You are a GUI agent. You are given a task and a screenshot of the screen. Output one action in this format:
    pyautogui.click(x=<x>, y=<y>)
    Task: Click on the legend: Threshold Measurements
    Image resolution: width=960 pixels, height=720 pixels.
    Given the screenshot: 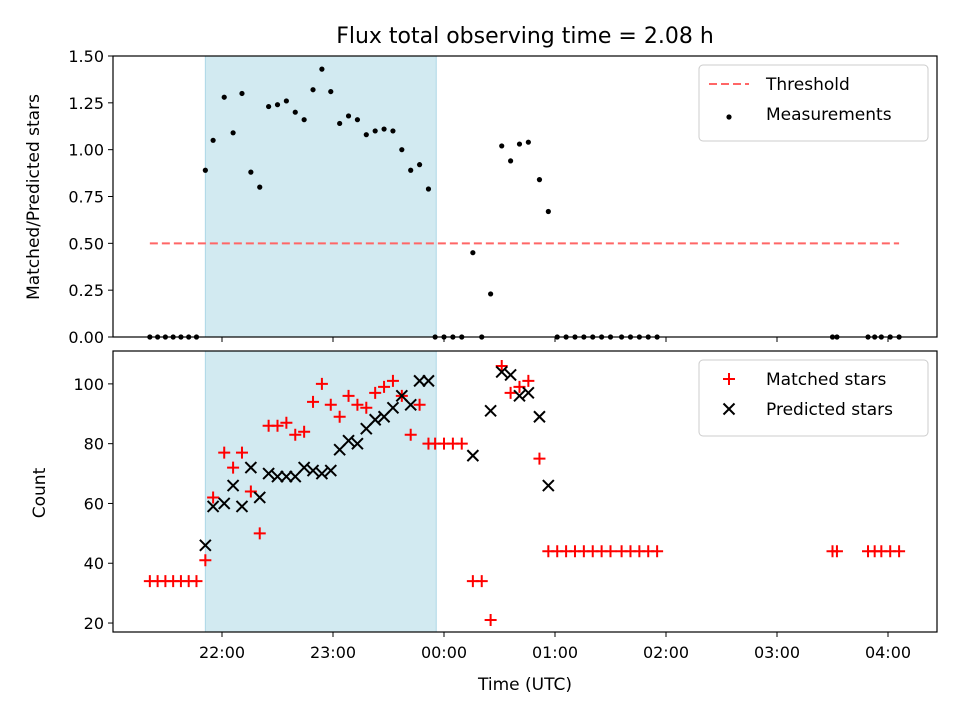 What is the action you would take?
    pyautogui.click(x=813, y=103)
    